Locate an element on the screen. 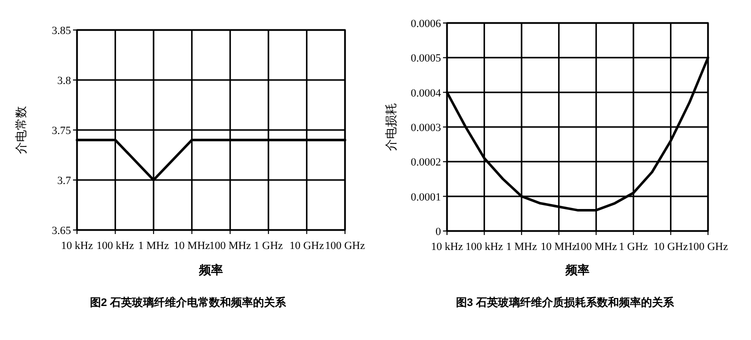 This screenshot has width=751, height=340. y-tick-label: 0.0003 is located at coordinates (426, 128).